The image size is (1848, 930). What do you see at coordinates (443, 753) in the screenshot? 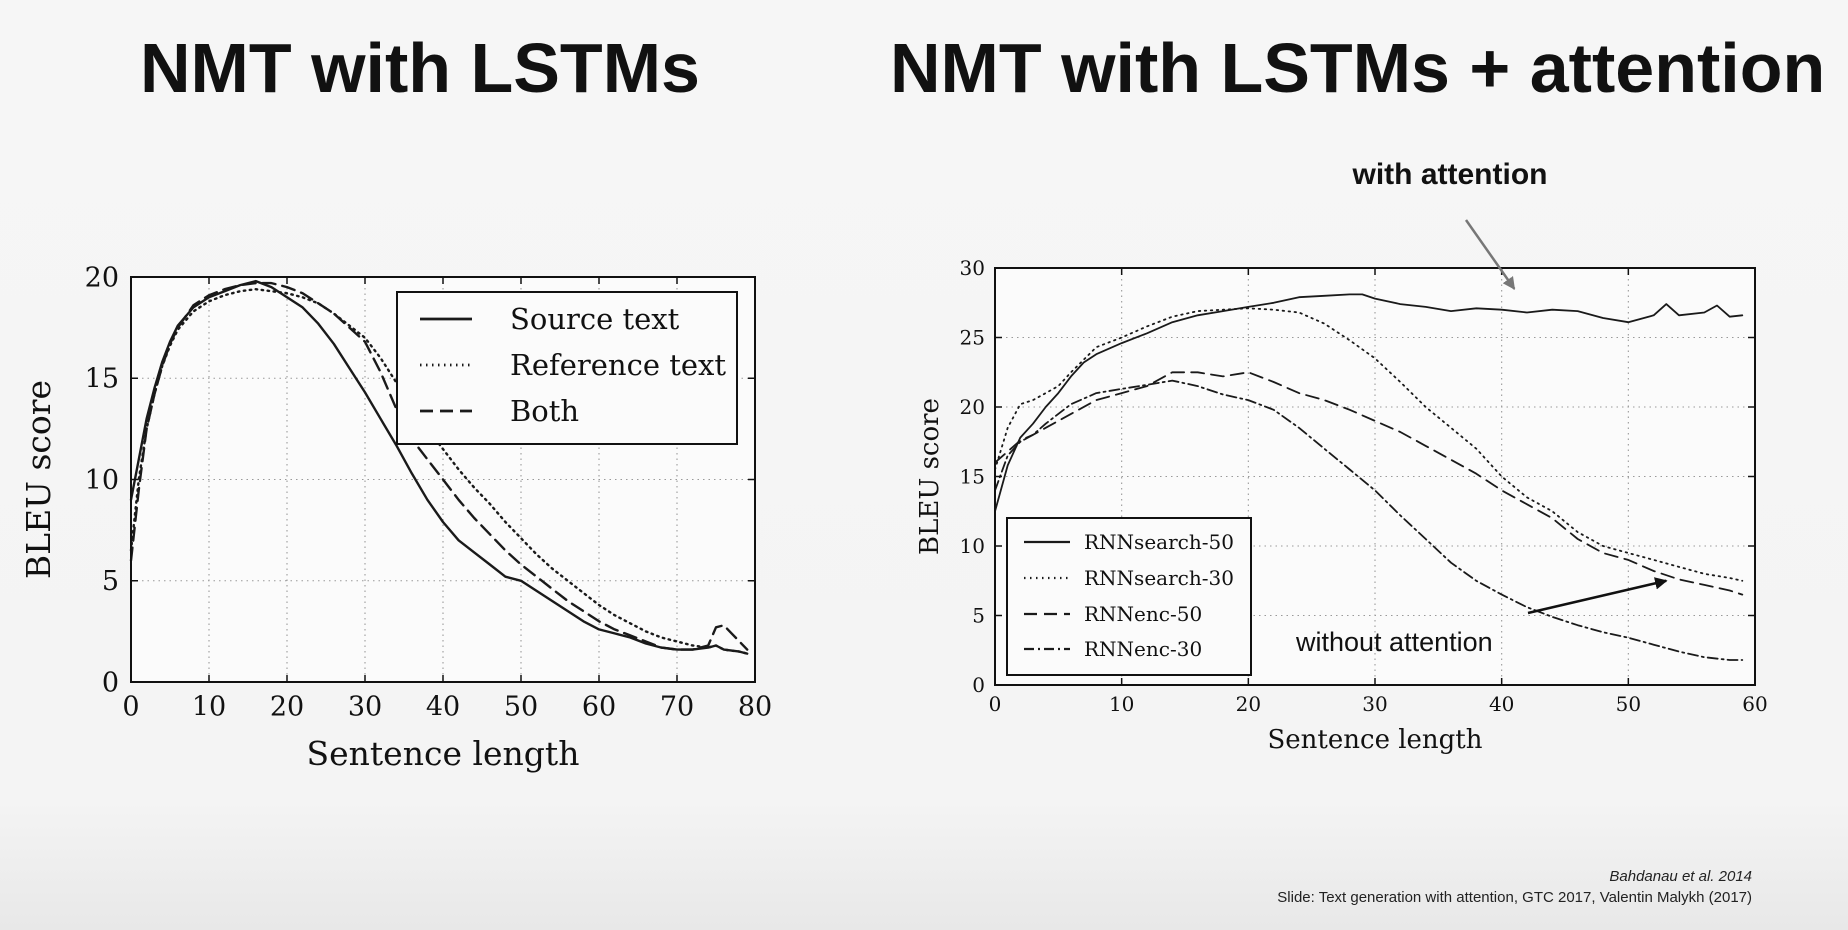
I see `chart-left-xlabel: Sentence length` at bounding box center [443, 753].